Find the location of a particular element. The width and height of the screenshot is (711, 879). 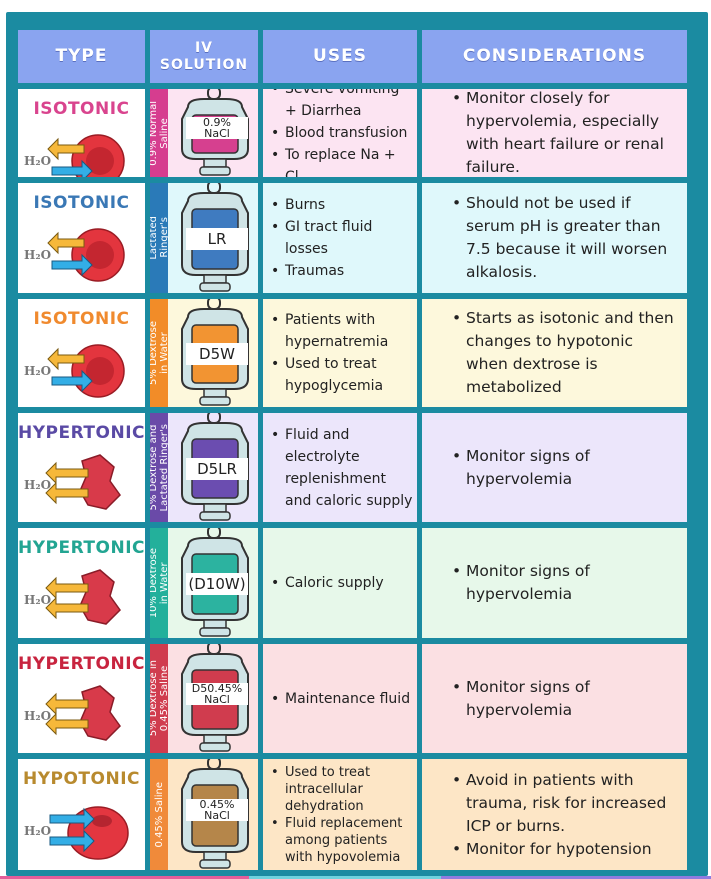

iv-solution-cell: 0.9% Normal Saline 0.9% NaCl is located at coordinates (204, 133).